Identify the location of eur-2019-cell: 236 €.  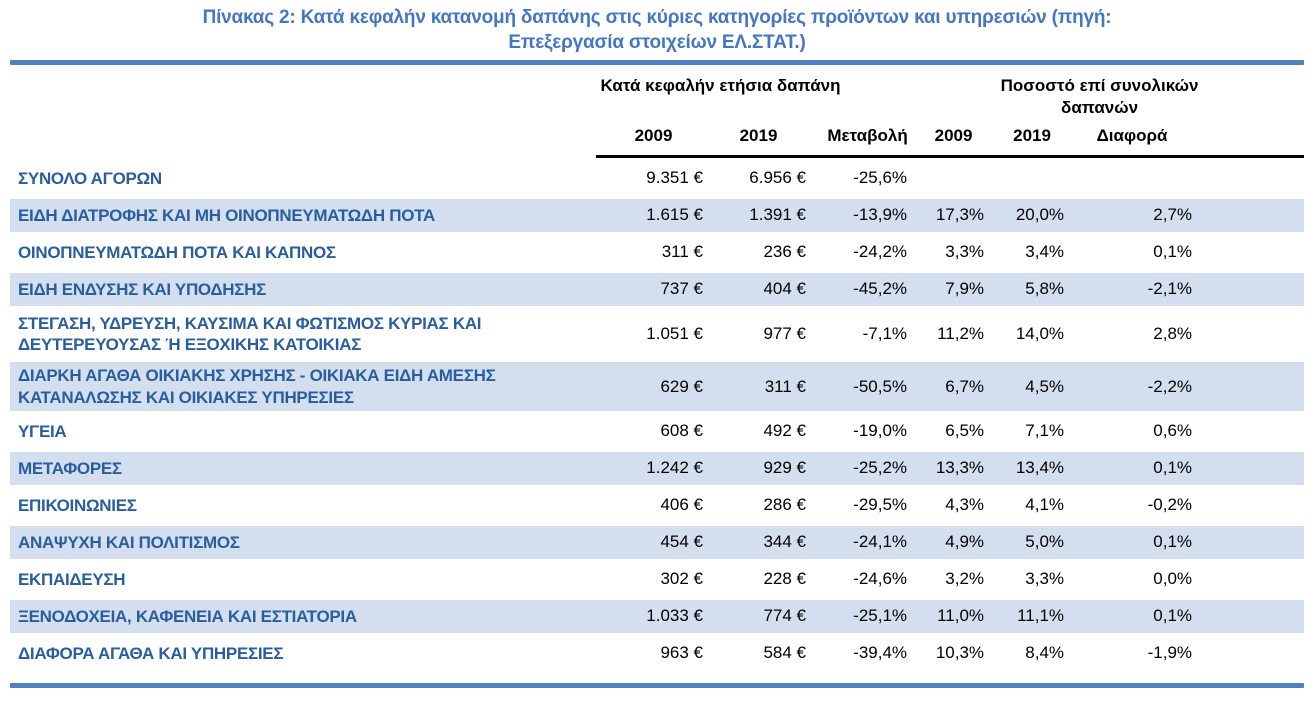
(784, 252).